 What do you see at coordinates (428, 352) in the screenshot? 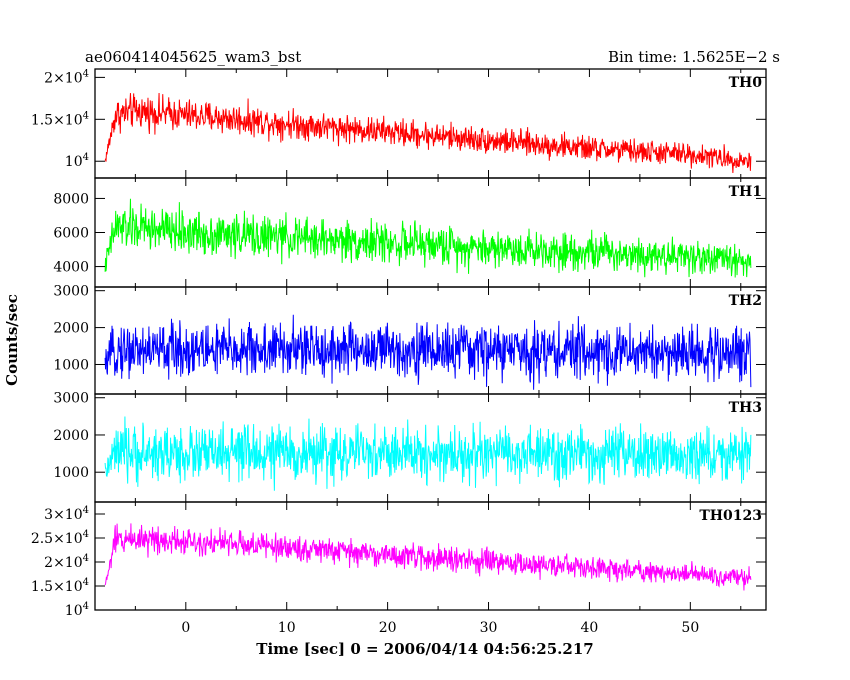
I see `series-line-th2` at bounding box center [428, 352].